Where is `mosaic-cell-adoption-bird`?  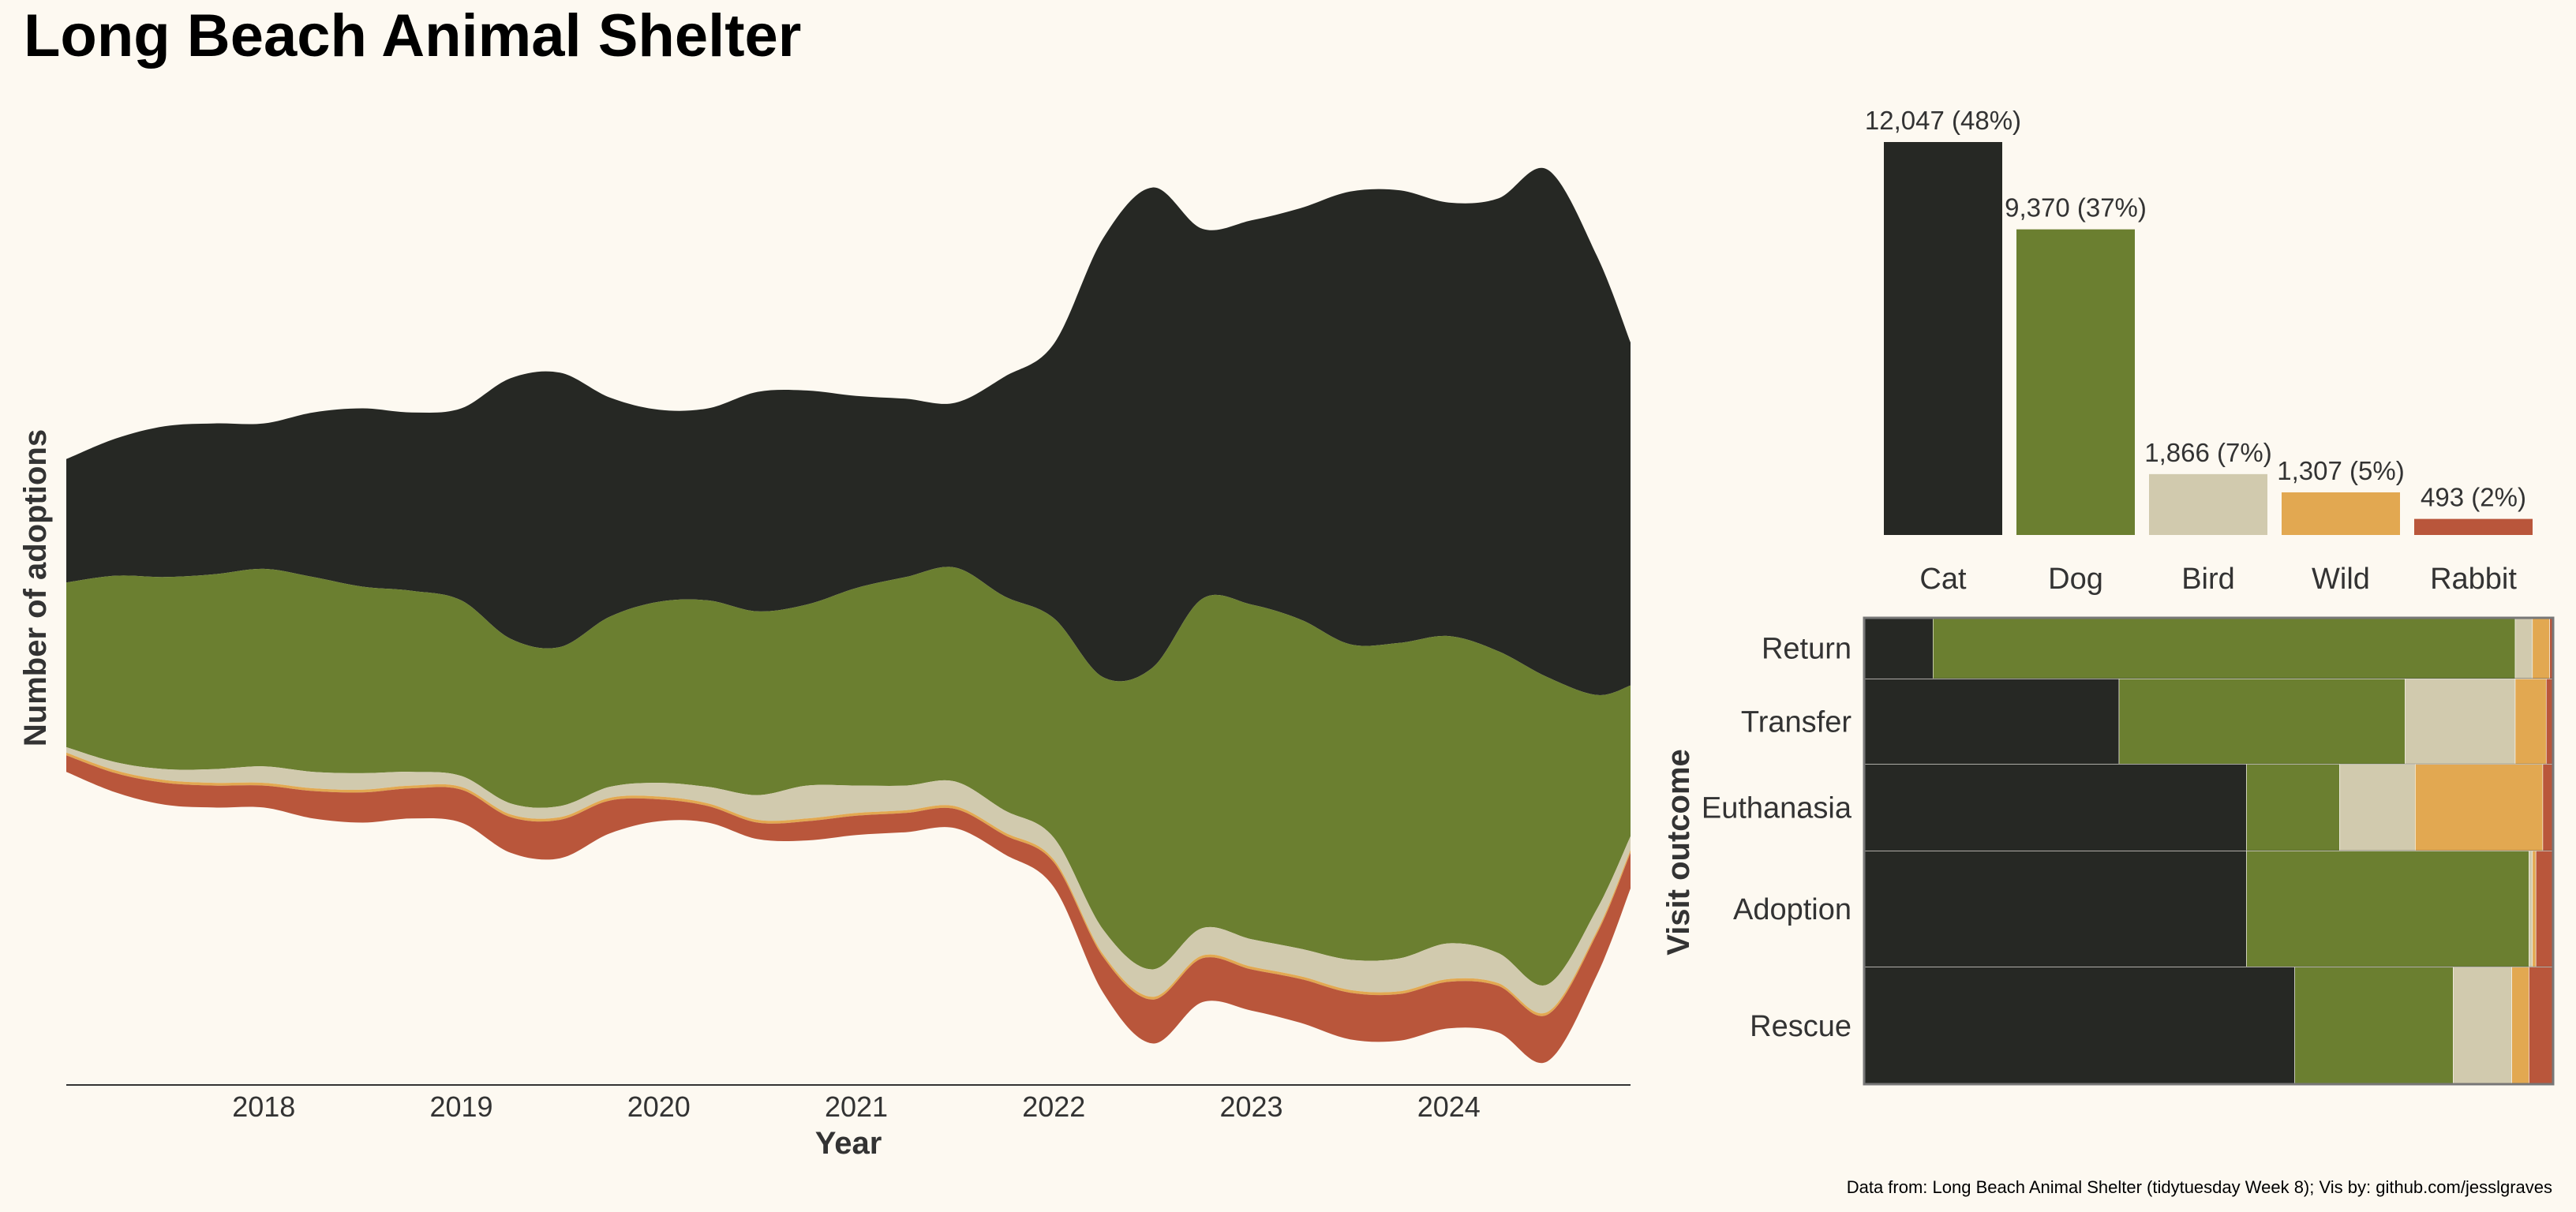 mosaic-cell-adoption-bird is located at coordinates (2531, 909).